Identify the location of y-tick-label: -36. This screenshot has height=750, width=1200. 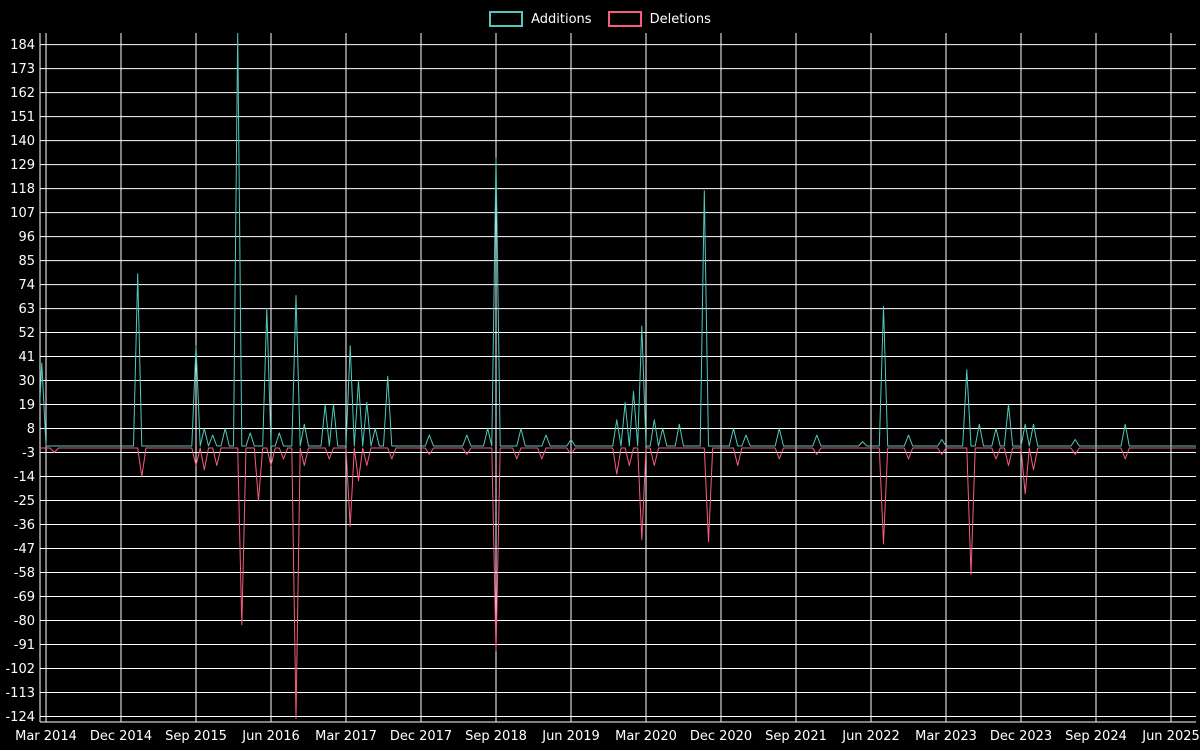
(24, 525).